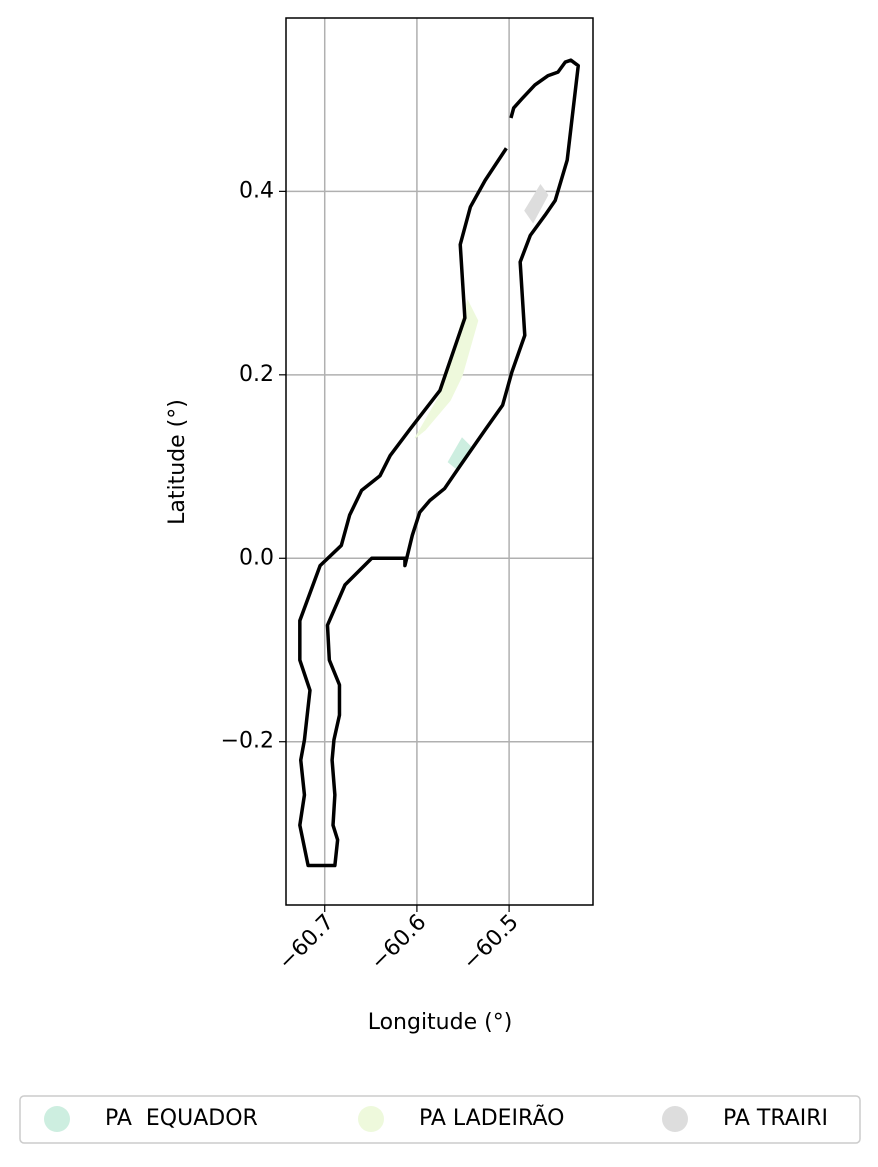 The height and width of the screenshot is (1167, 878). I want to click on y-tick-label: 0.2, so click(256, 374).